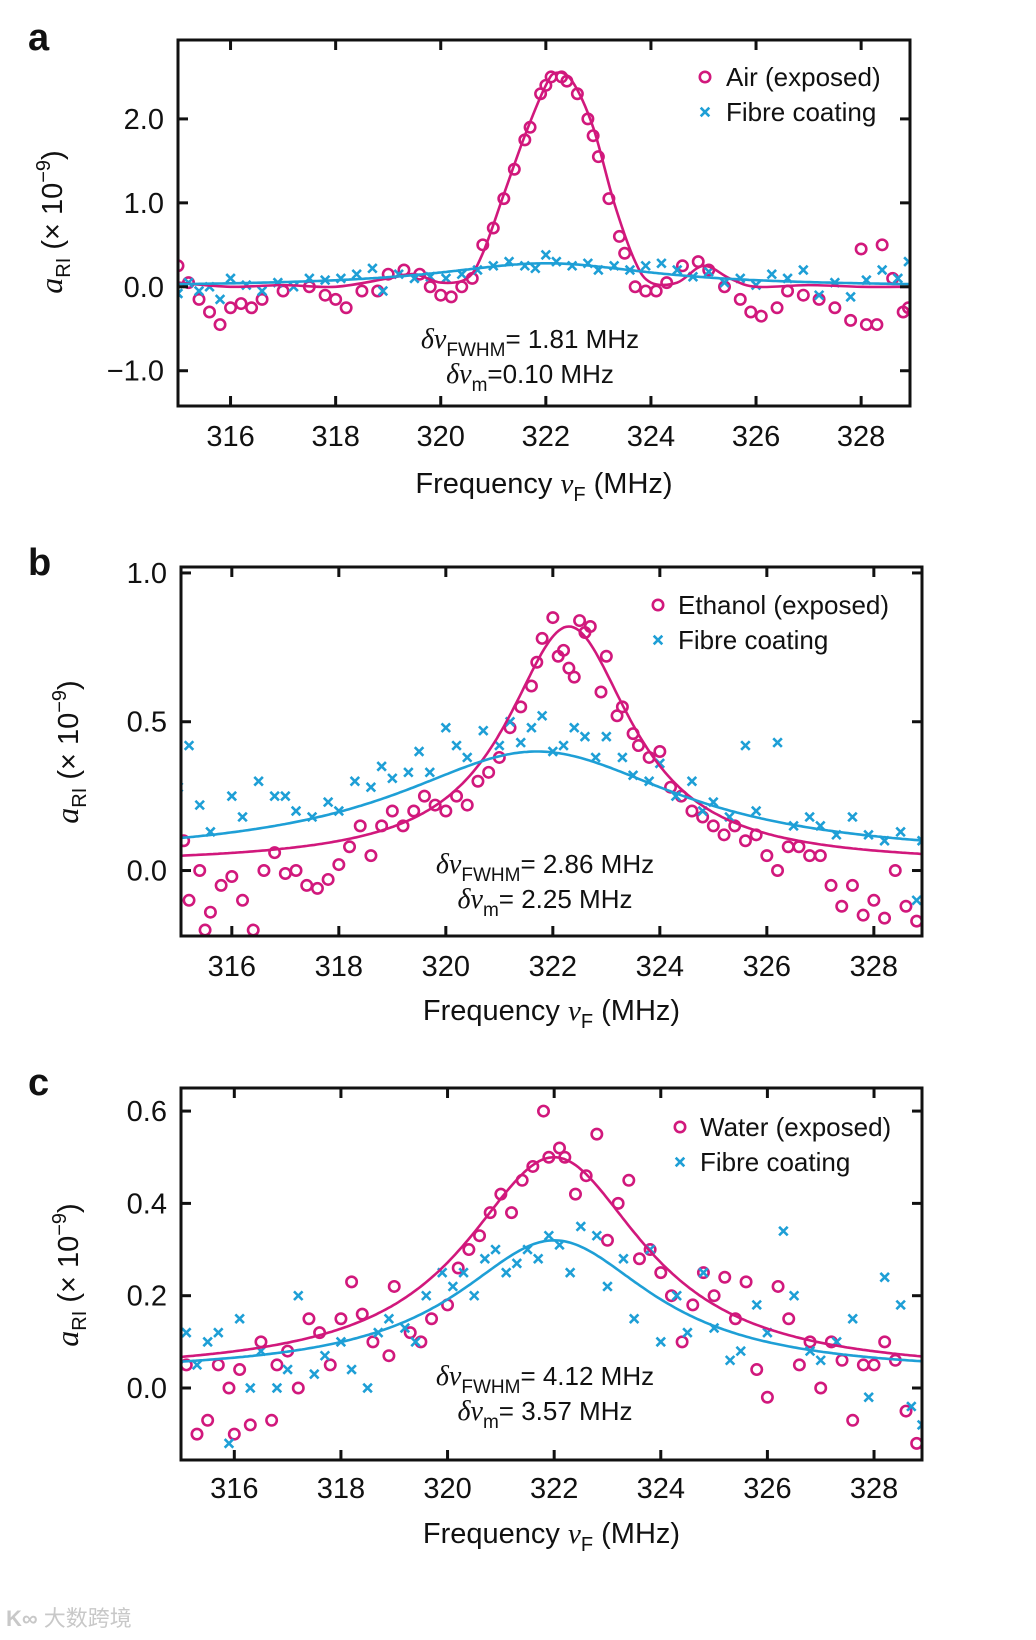 The width and height of the screenshot is (1036, 1640). Describe the element at coordinates (551, 796) in the screenshot. I see `fit-curve-fibre` at that location.